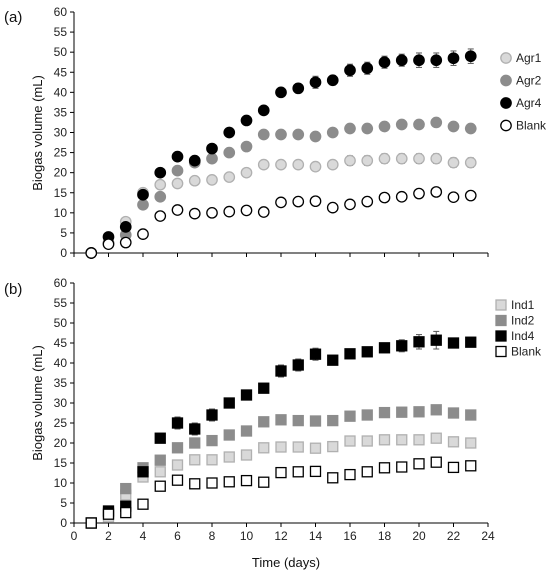 The height and width of the screenshot is (576, 550). I want to click on panel-a-y-tick-label: 5, so click(63, 233).